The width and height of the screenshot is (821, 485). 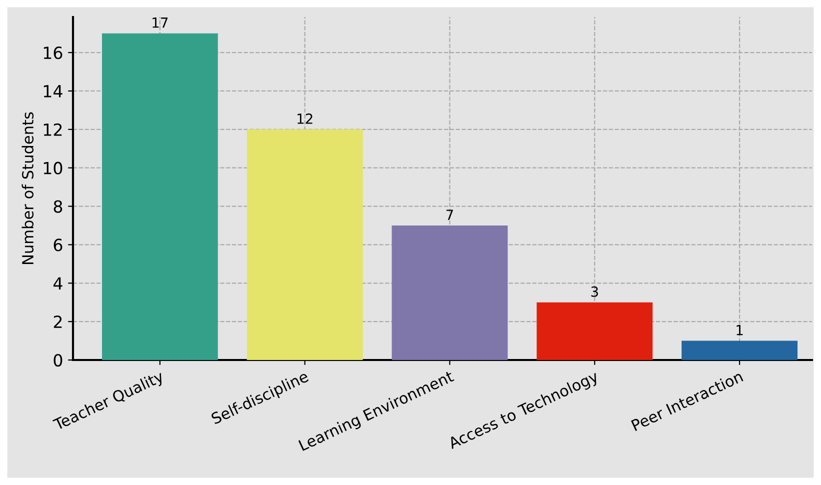 I want to click on y-tick-label: 6, so click(x=58, y=245).